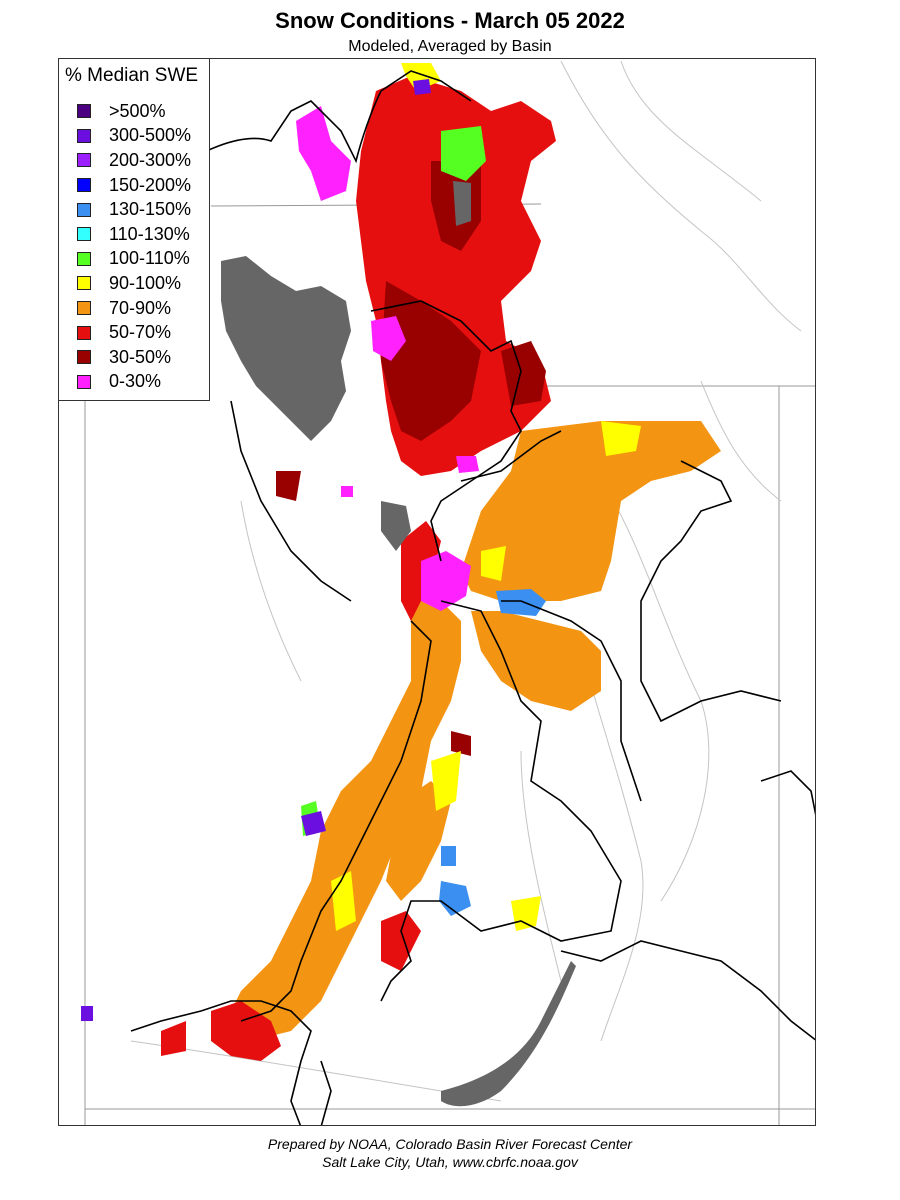  I want to click on legend-item: 200-300%, so click(134, 160).